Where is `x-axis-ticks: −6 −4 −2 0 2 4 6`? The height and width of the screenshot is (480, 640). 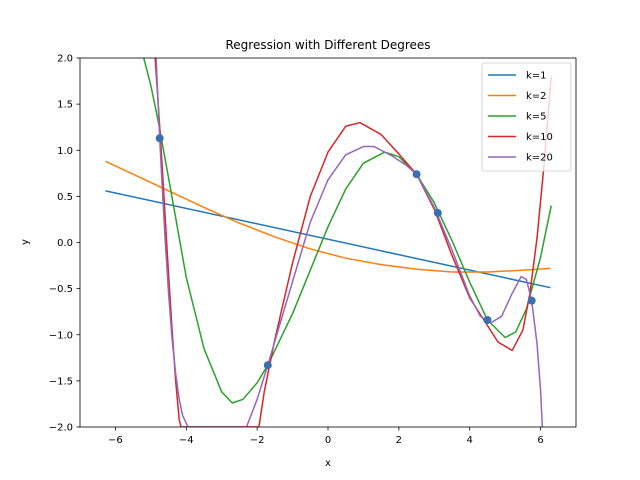 x-axis-ticks: −6 −4 −2 0 2 4 6 is located at coordinates (326, 436).